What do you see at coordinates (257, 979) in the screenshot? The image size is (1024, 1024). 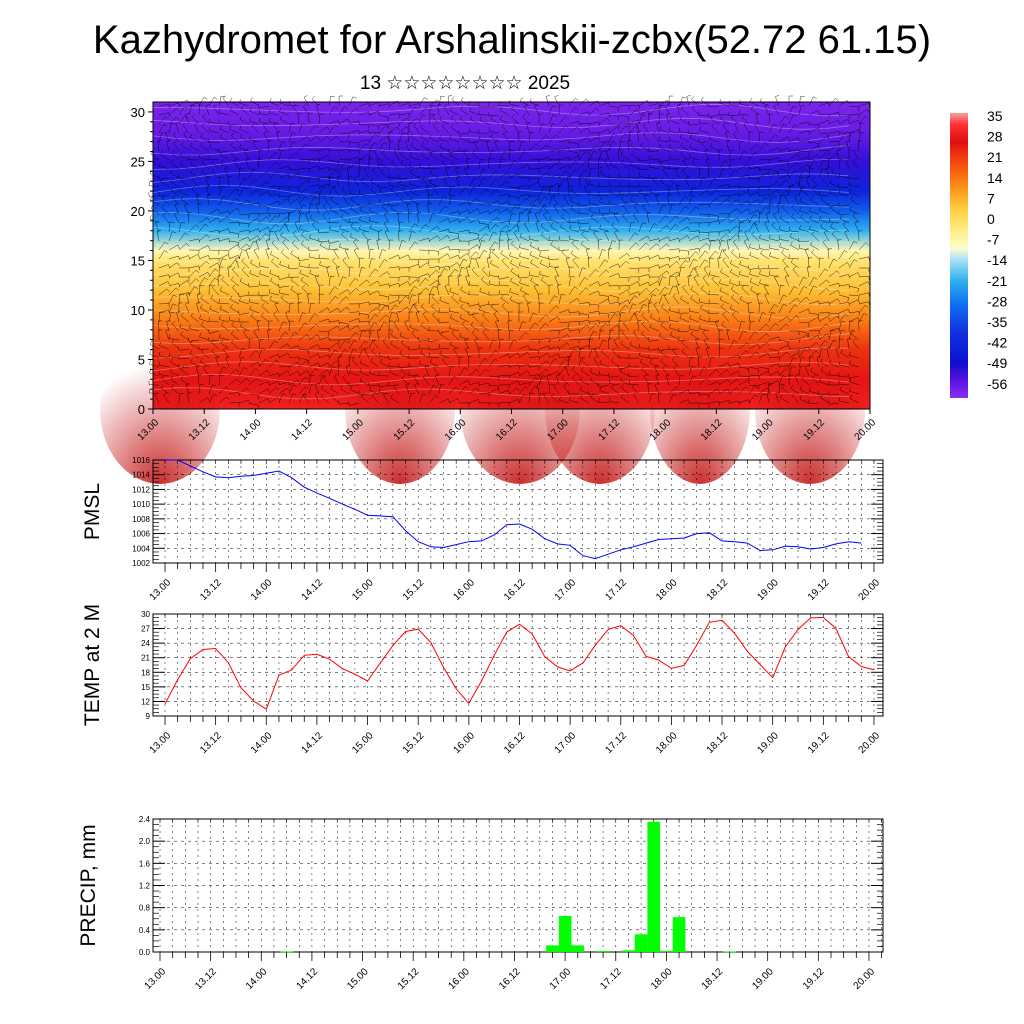 I see `precip-xtick-label: 14.00` at bounding box center [257, 979].